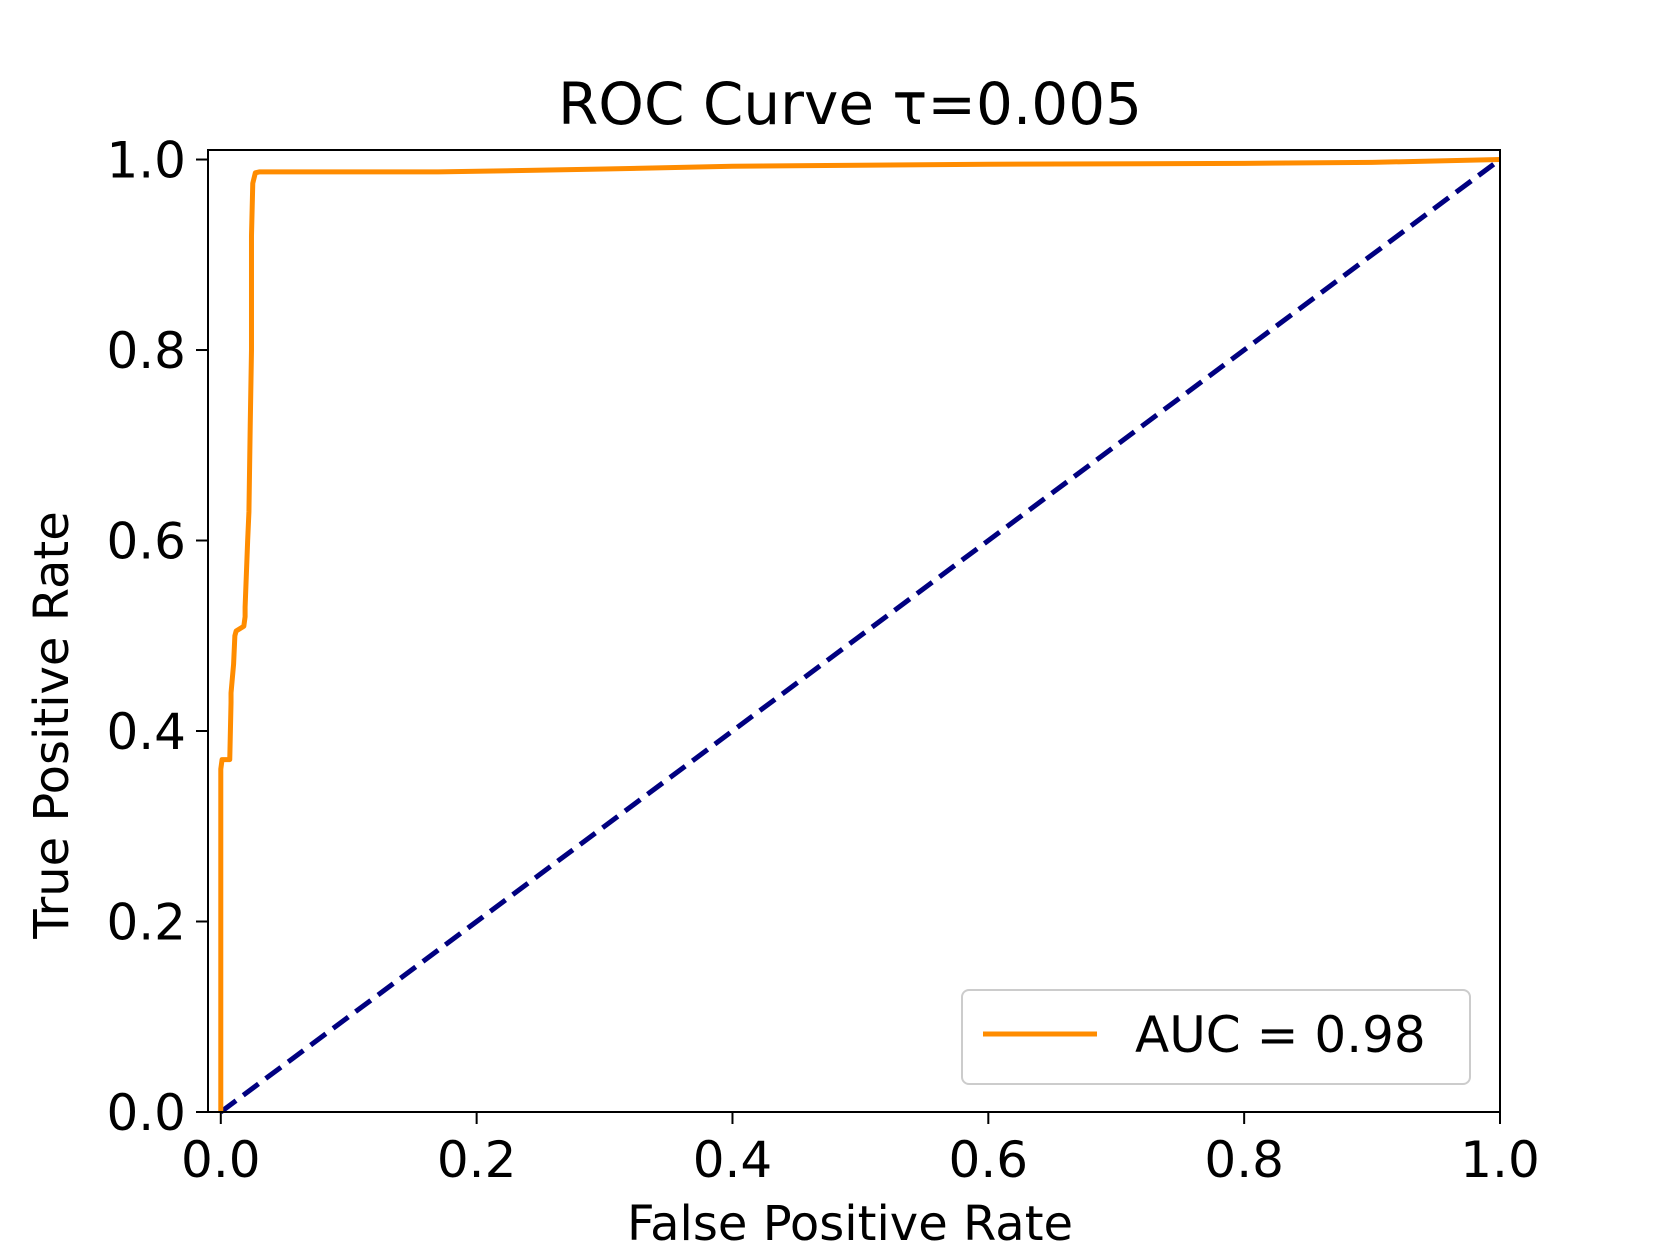 The width and height of the screenshot is (1660, 1245). Describe the element at coordinates (146, 542) in the screenshot. I see `y-tick-label: 0.6` at that location.